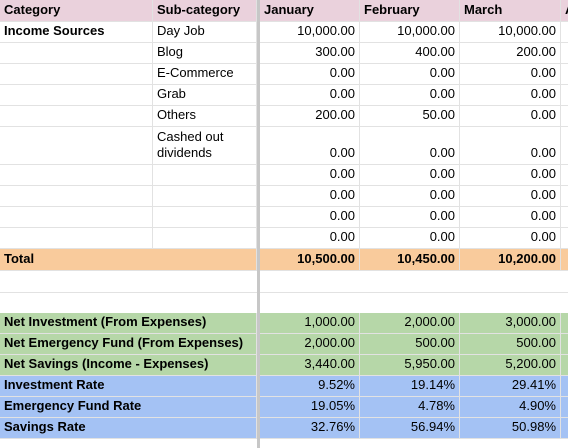 Image resolution: width=568 pixels, height=448 pixels. I want to click on value-cell: 10,450.00, so click(410, 260).